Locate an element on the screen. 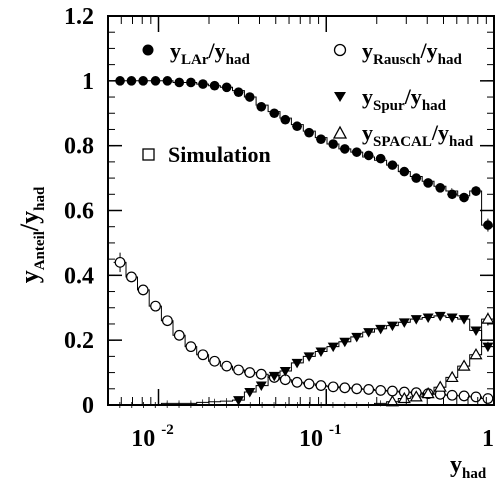  x-tick-label: 10 -1 is located at coordinates (320, 437).